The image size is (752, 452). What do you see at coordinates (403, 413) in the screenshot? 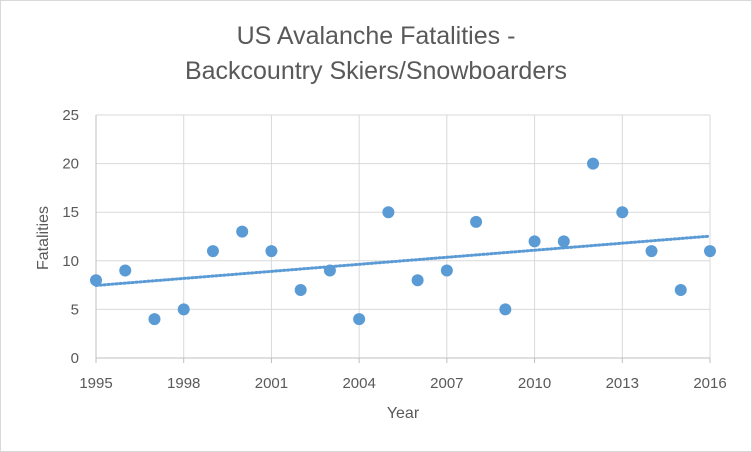
I see `x-axis-title: Year` at bounding box center [403, 413].